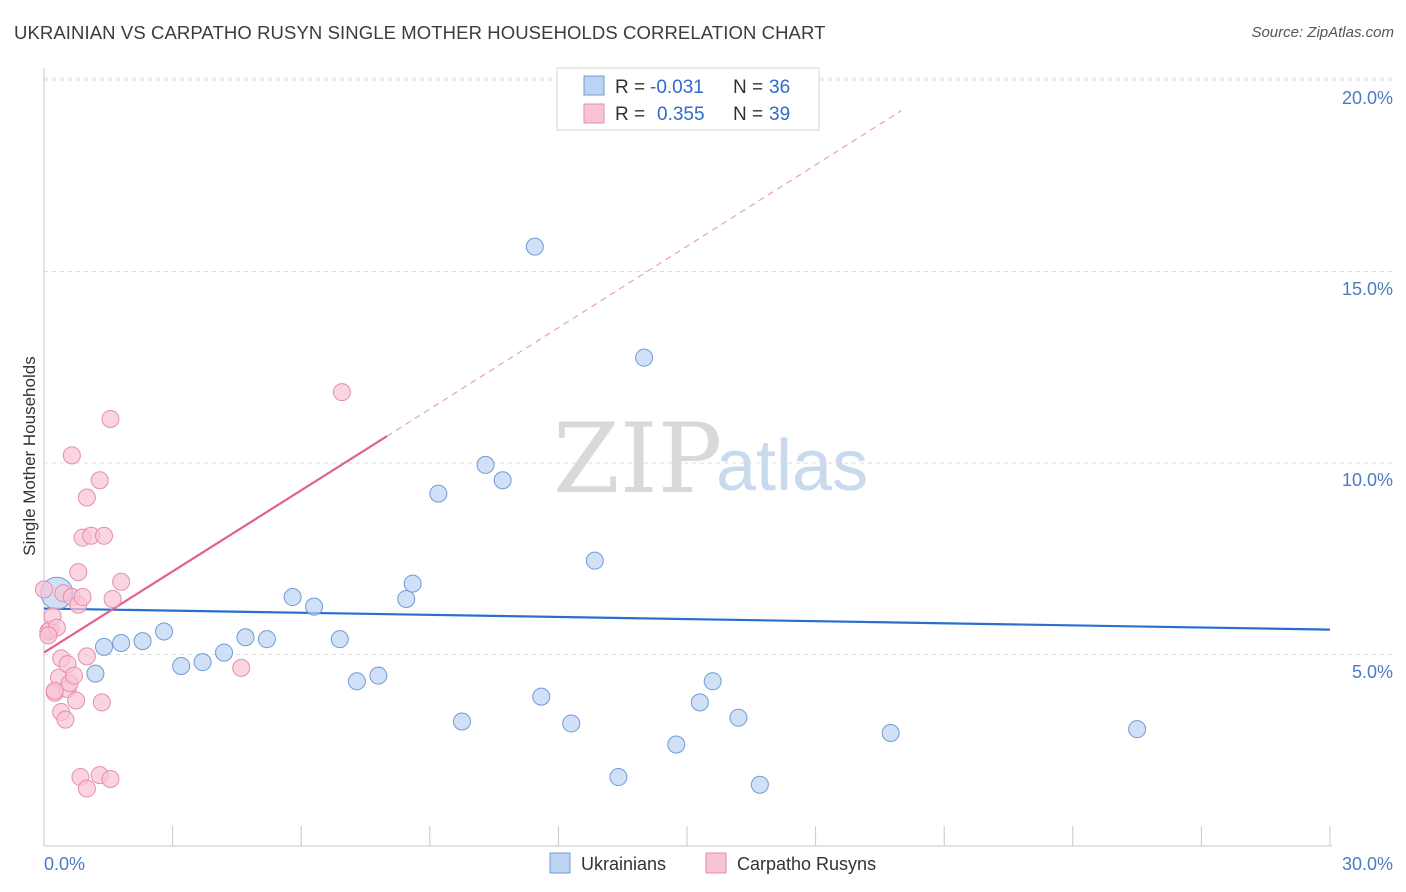 The height and width of the screenshot is (892, 1406). Describe the element at coordinates (779, 114) in the screenshot. I see `legend-n-value-pink: 39` at that location.